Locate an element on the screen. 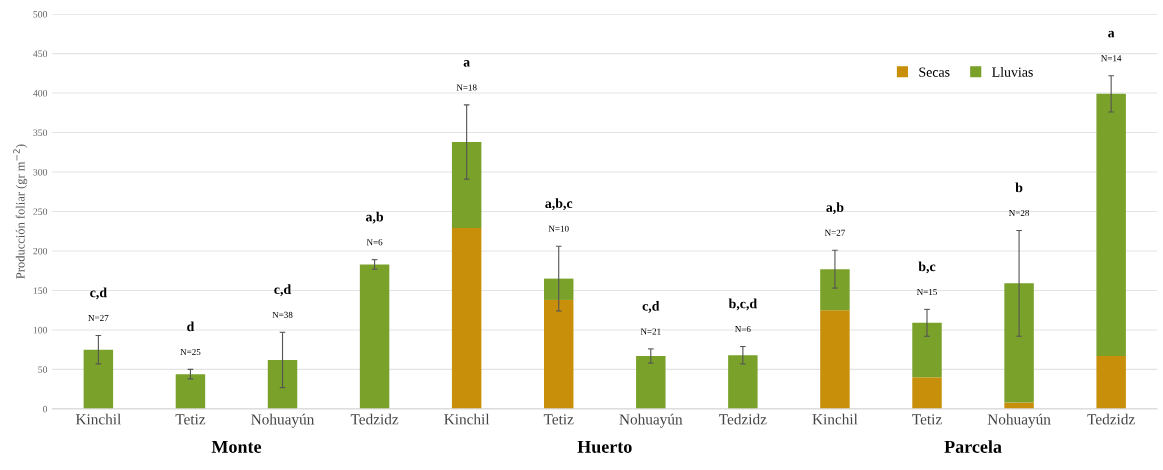 The height and width of the screenshot is (470, 1163). y-tick-label: 50 is located at coordinates (43, 369).